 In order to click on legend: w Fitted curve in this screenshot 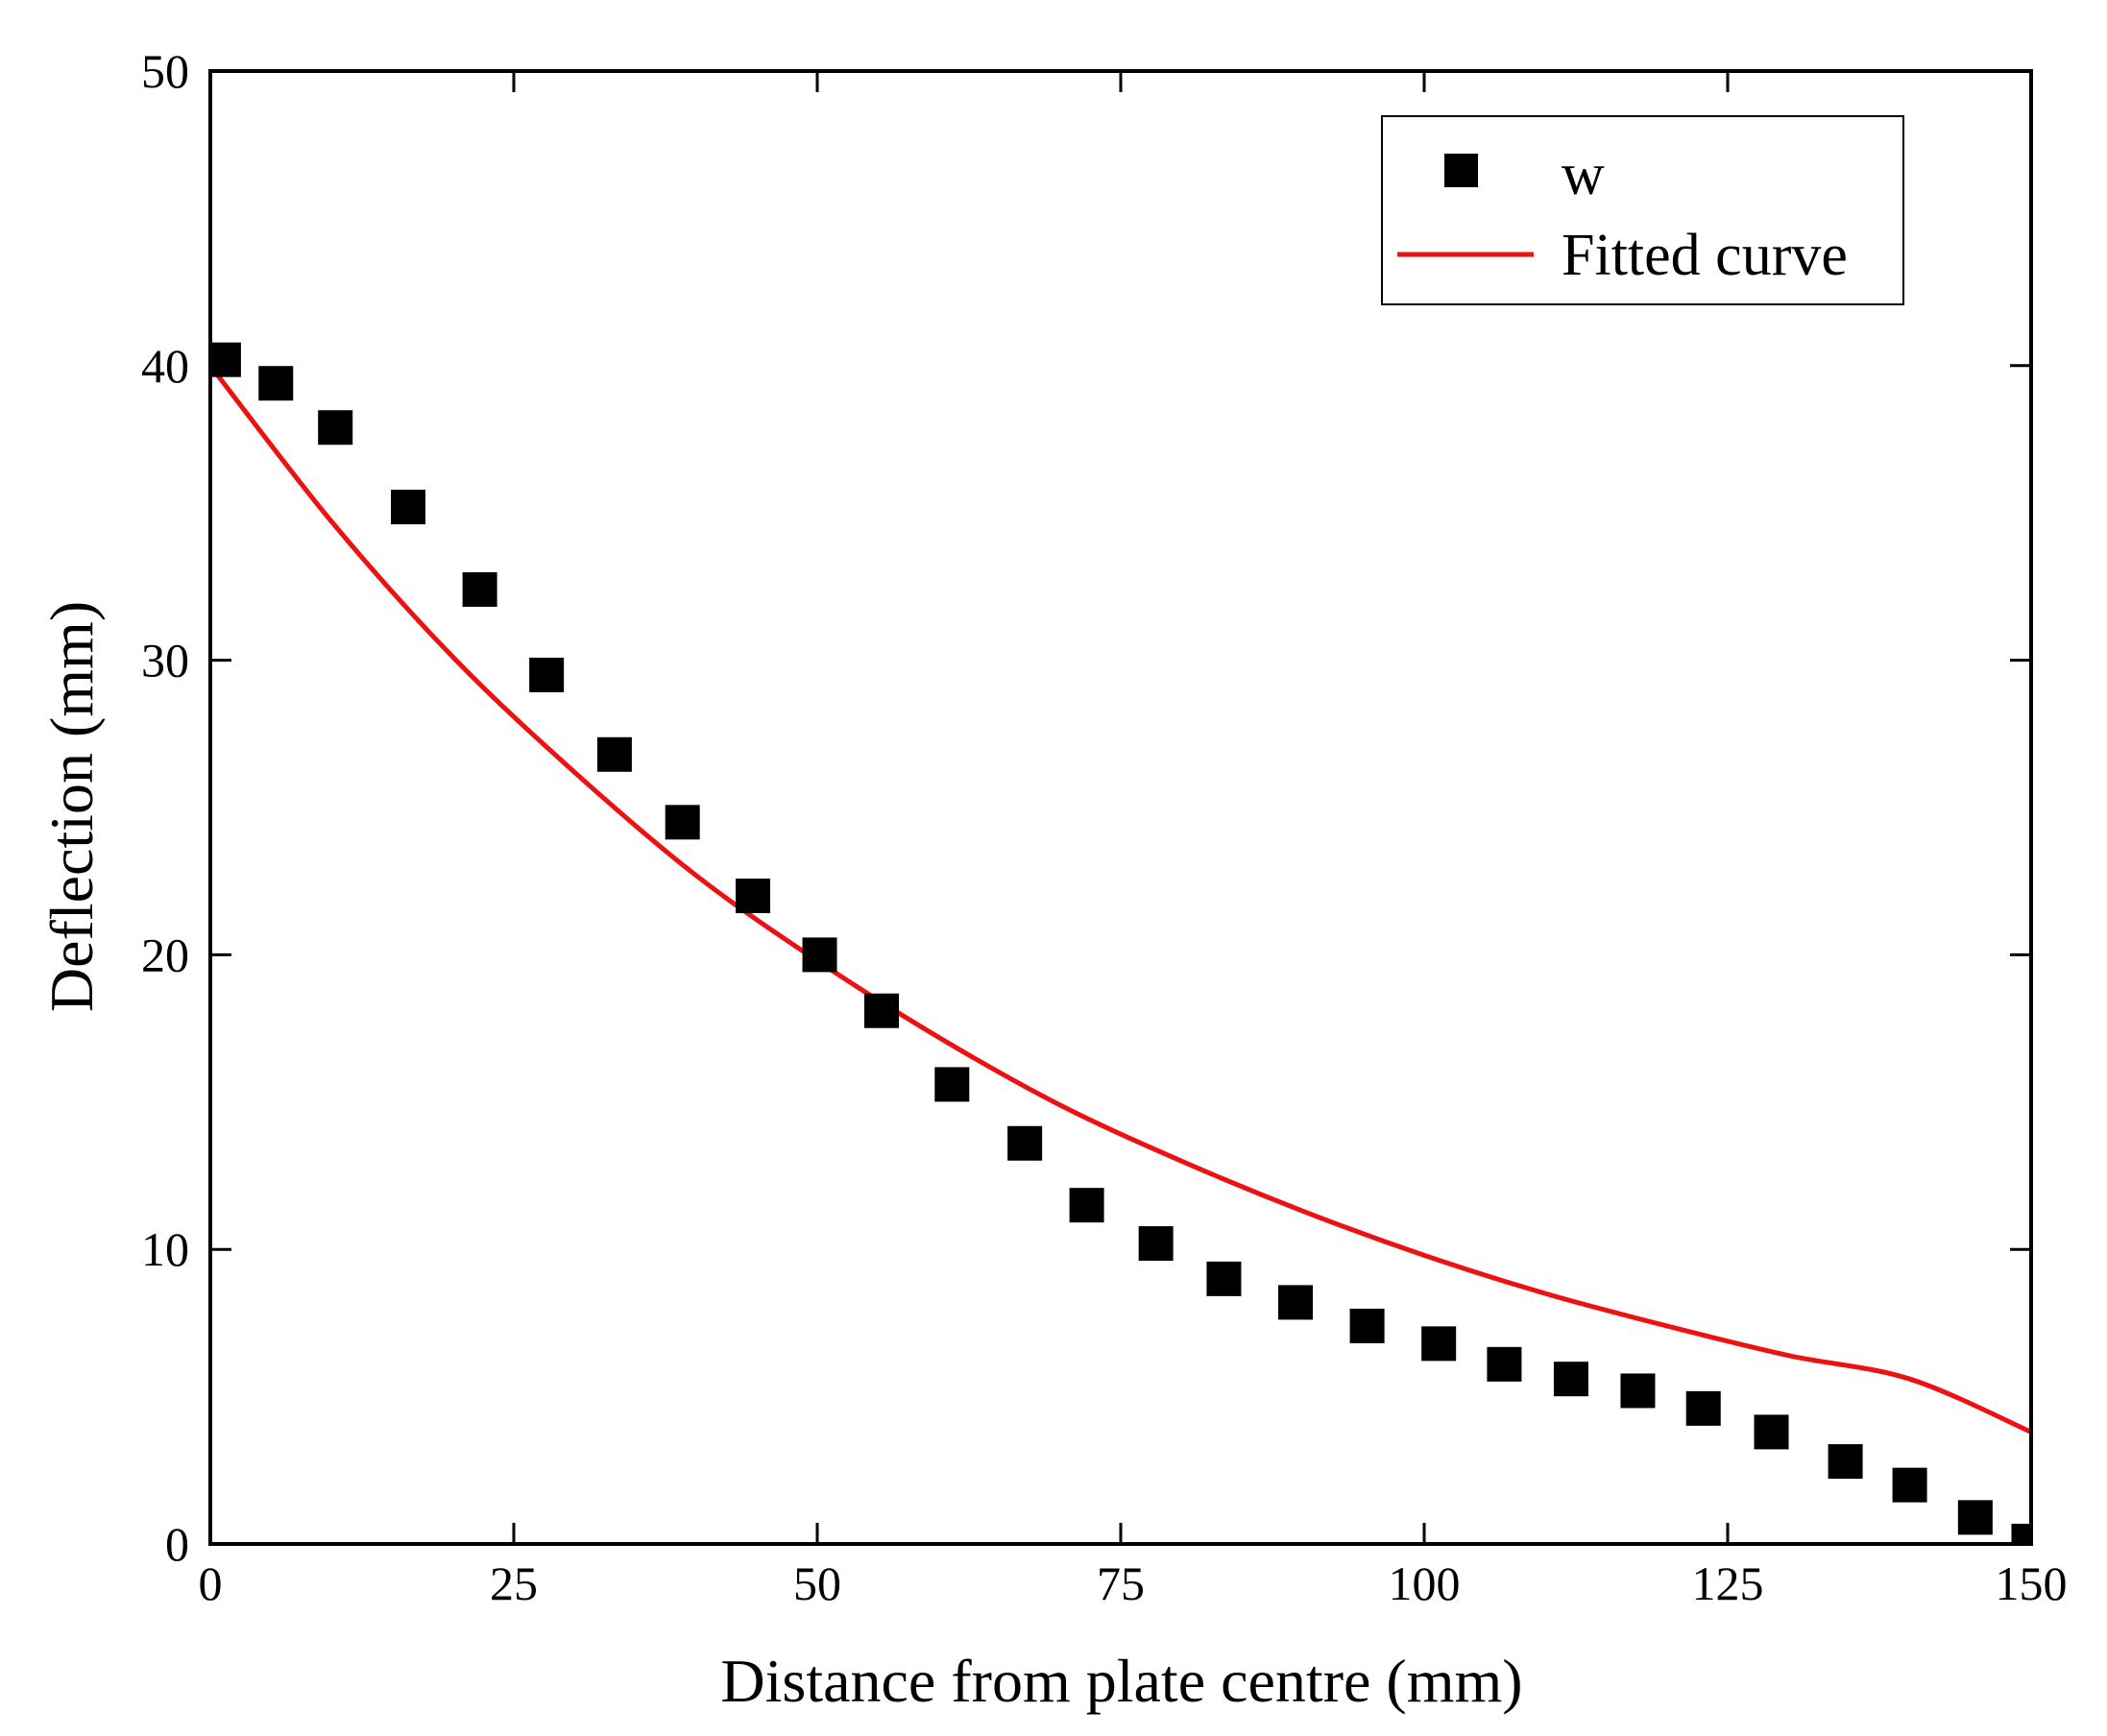, I will do `click(1642, 210)`.